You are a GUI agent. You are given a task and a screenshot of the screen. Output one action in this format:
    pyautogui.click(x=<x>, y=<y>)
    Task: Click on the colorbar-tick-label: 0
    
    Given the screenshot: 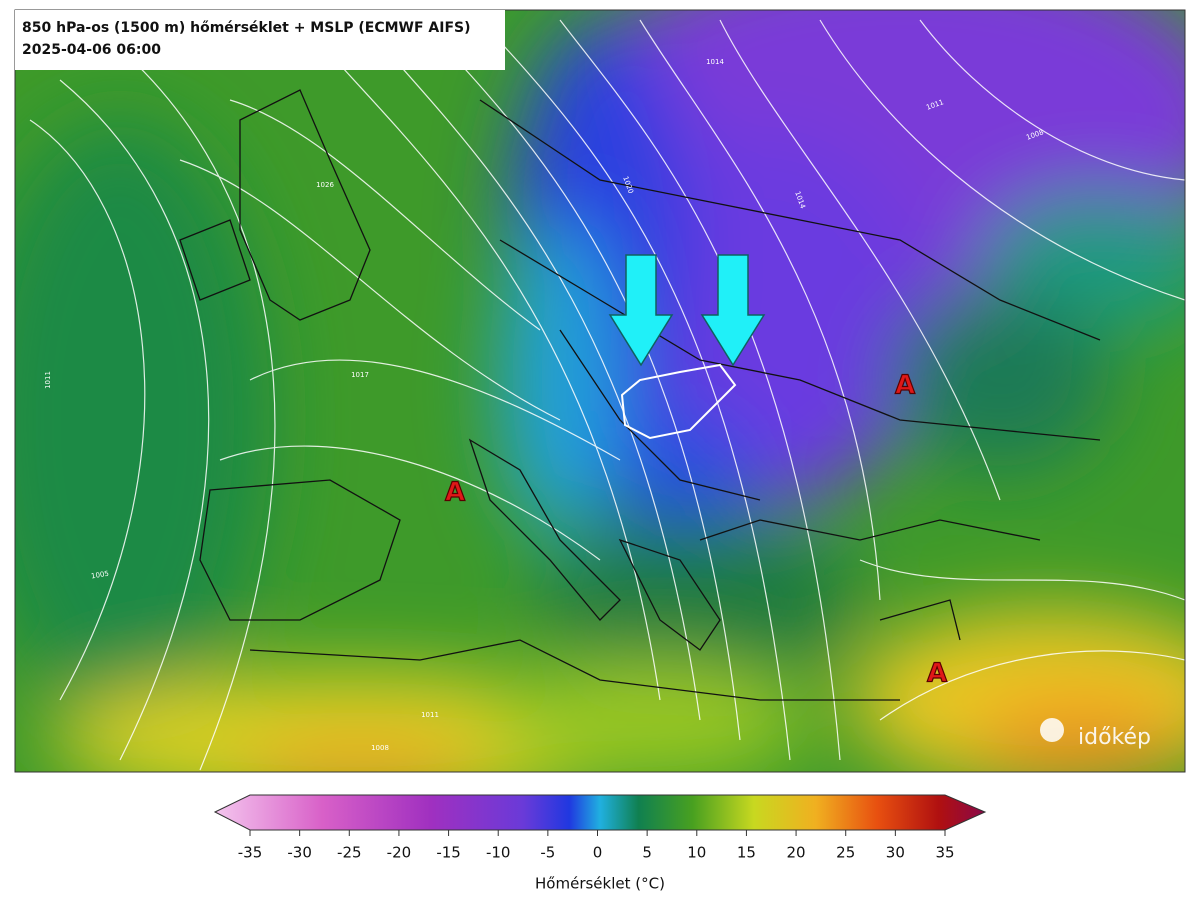 What is the action you would take?
    pyautogui.click(x=598, y=853)
    